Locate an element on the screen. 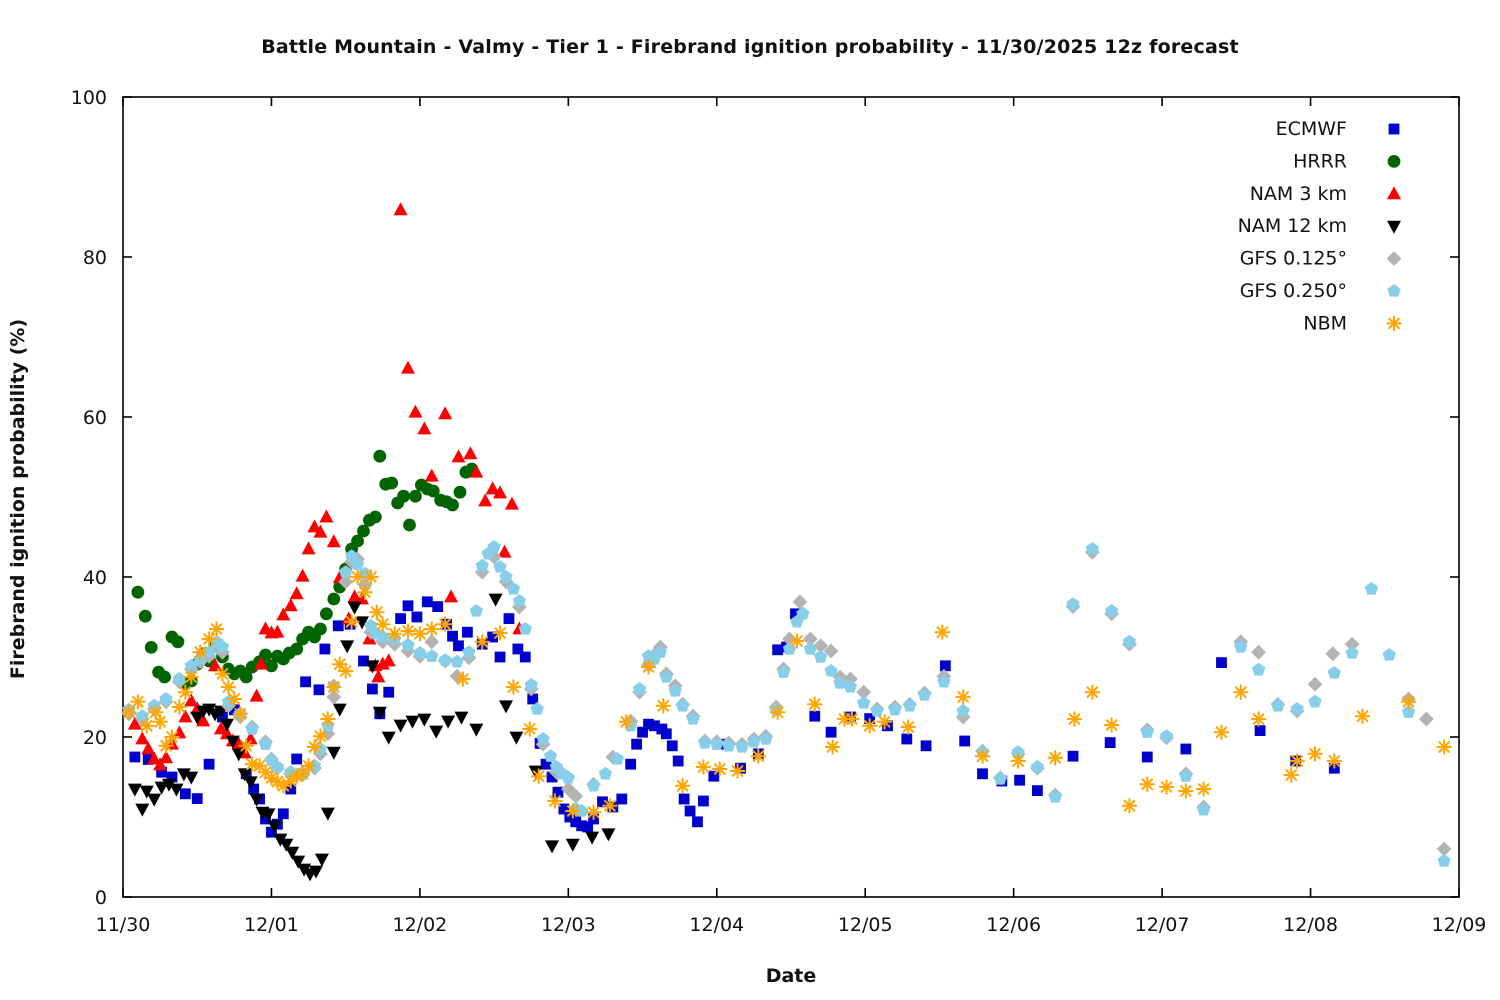 The width and height of the screenshot is (1500, 1000). legend-entry-gfs-0-125: GFS 0.125° is located at coordinates (1321, 259).